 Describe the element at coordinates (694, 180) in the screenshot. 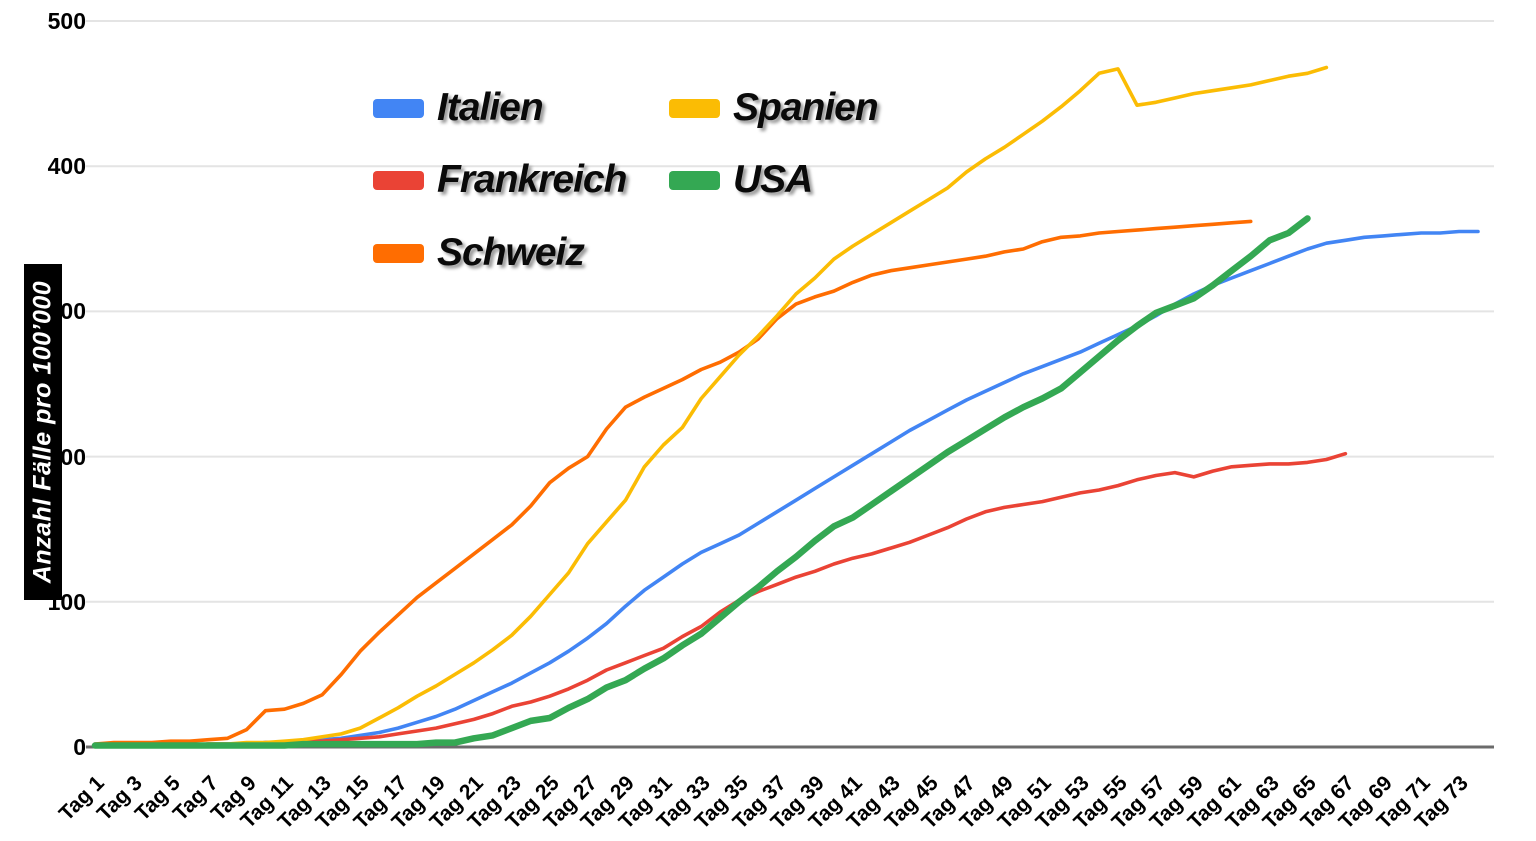

I see `legend-swatch-usa` at that location.